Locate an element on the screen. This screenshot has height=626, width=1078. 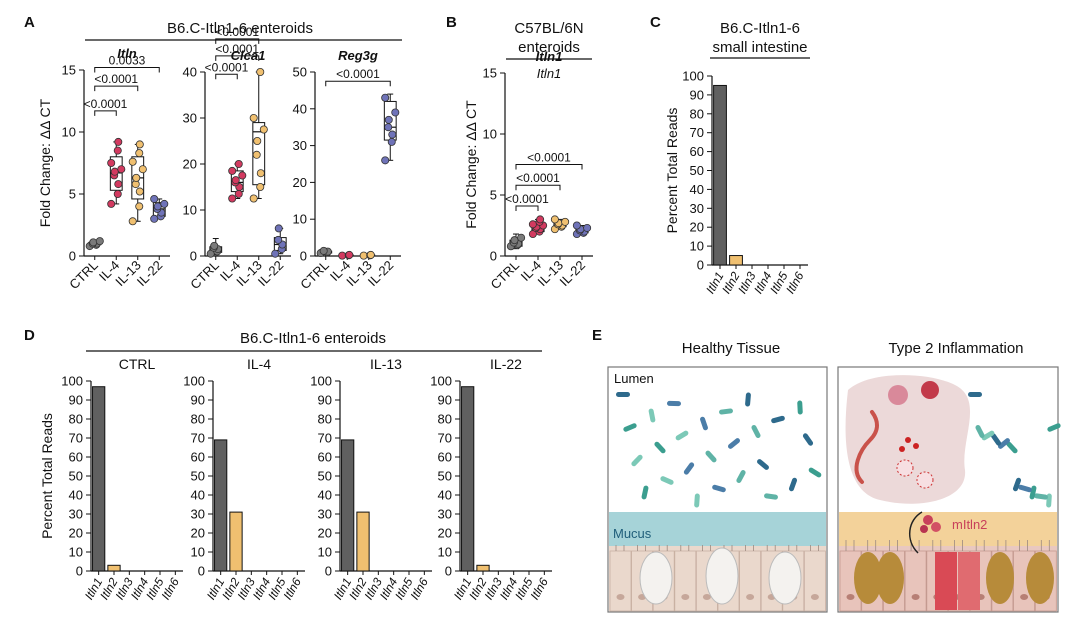
gene-title: Itln1 is located at coordinates (549, 56).